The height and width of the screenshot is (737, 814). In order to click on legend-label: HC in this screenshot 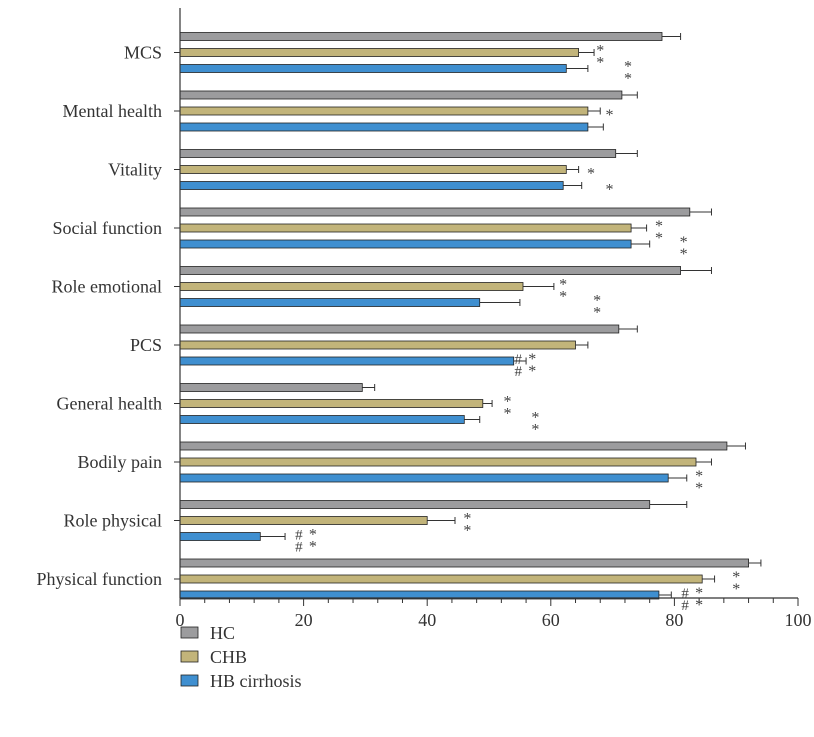, I will do `click(222, 633)`.